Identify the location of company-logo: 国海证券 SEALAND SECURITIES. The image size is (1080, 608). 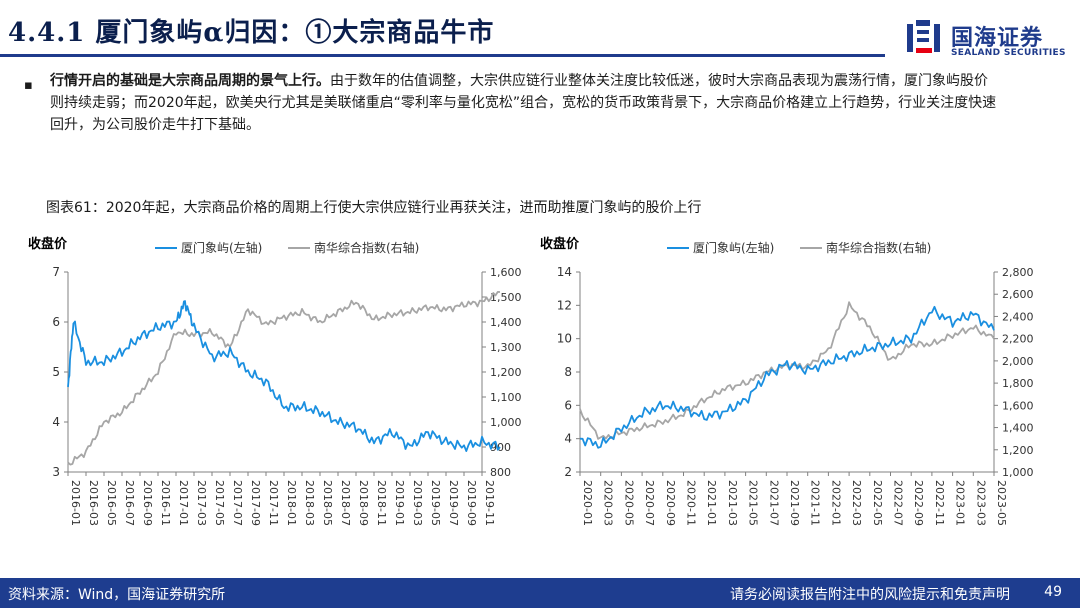
(990, 38).